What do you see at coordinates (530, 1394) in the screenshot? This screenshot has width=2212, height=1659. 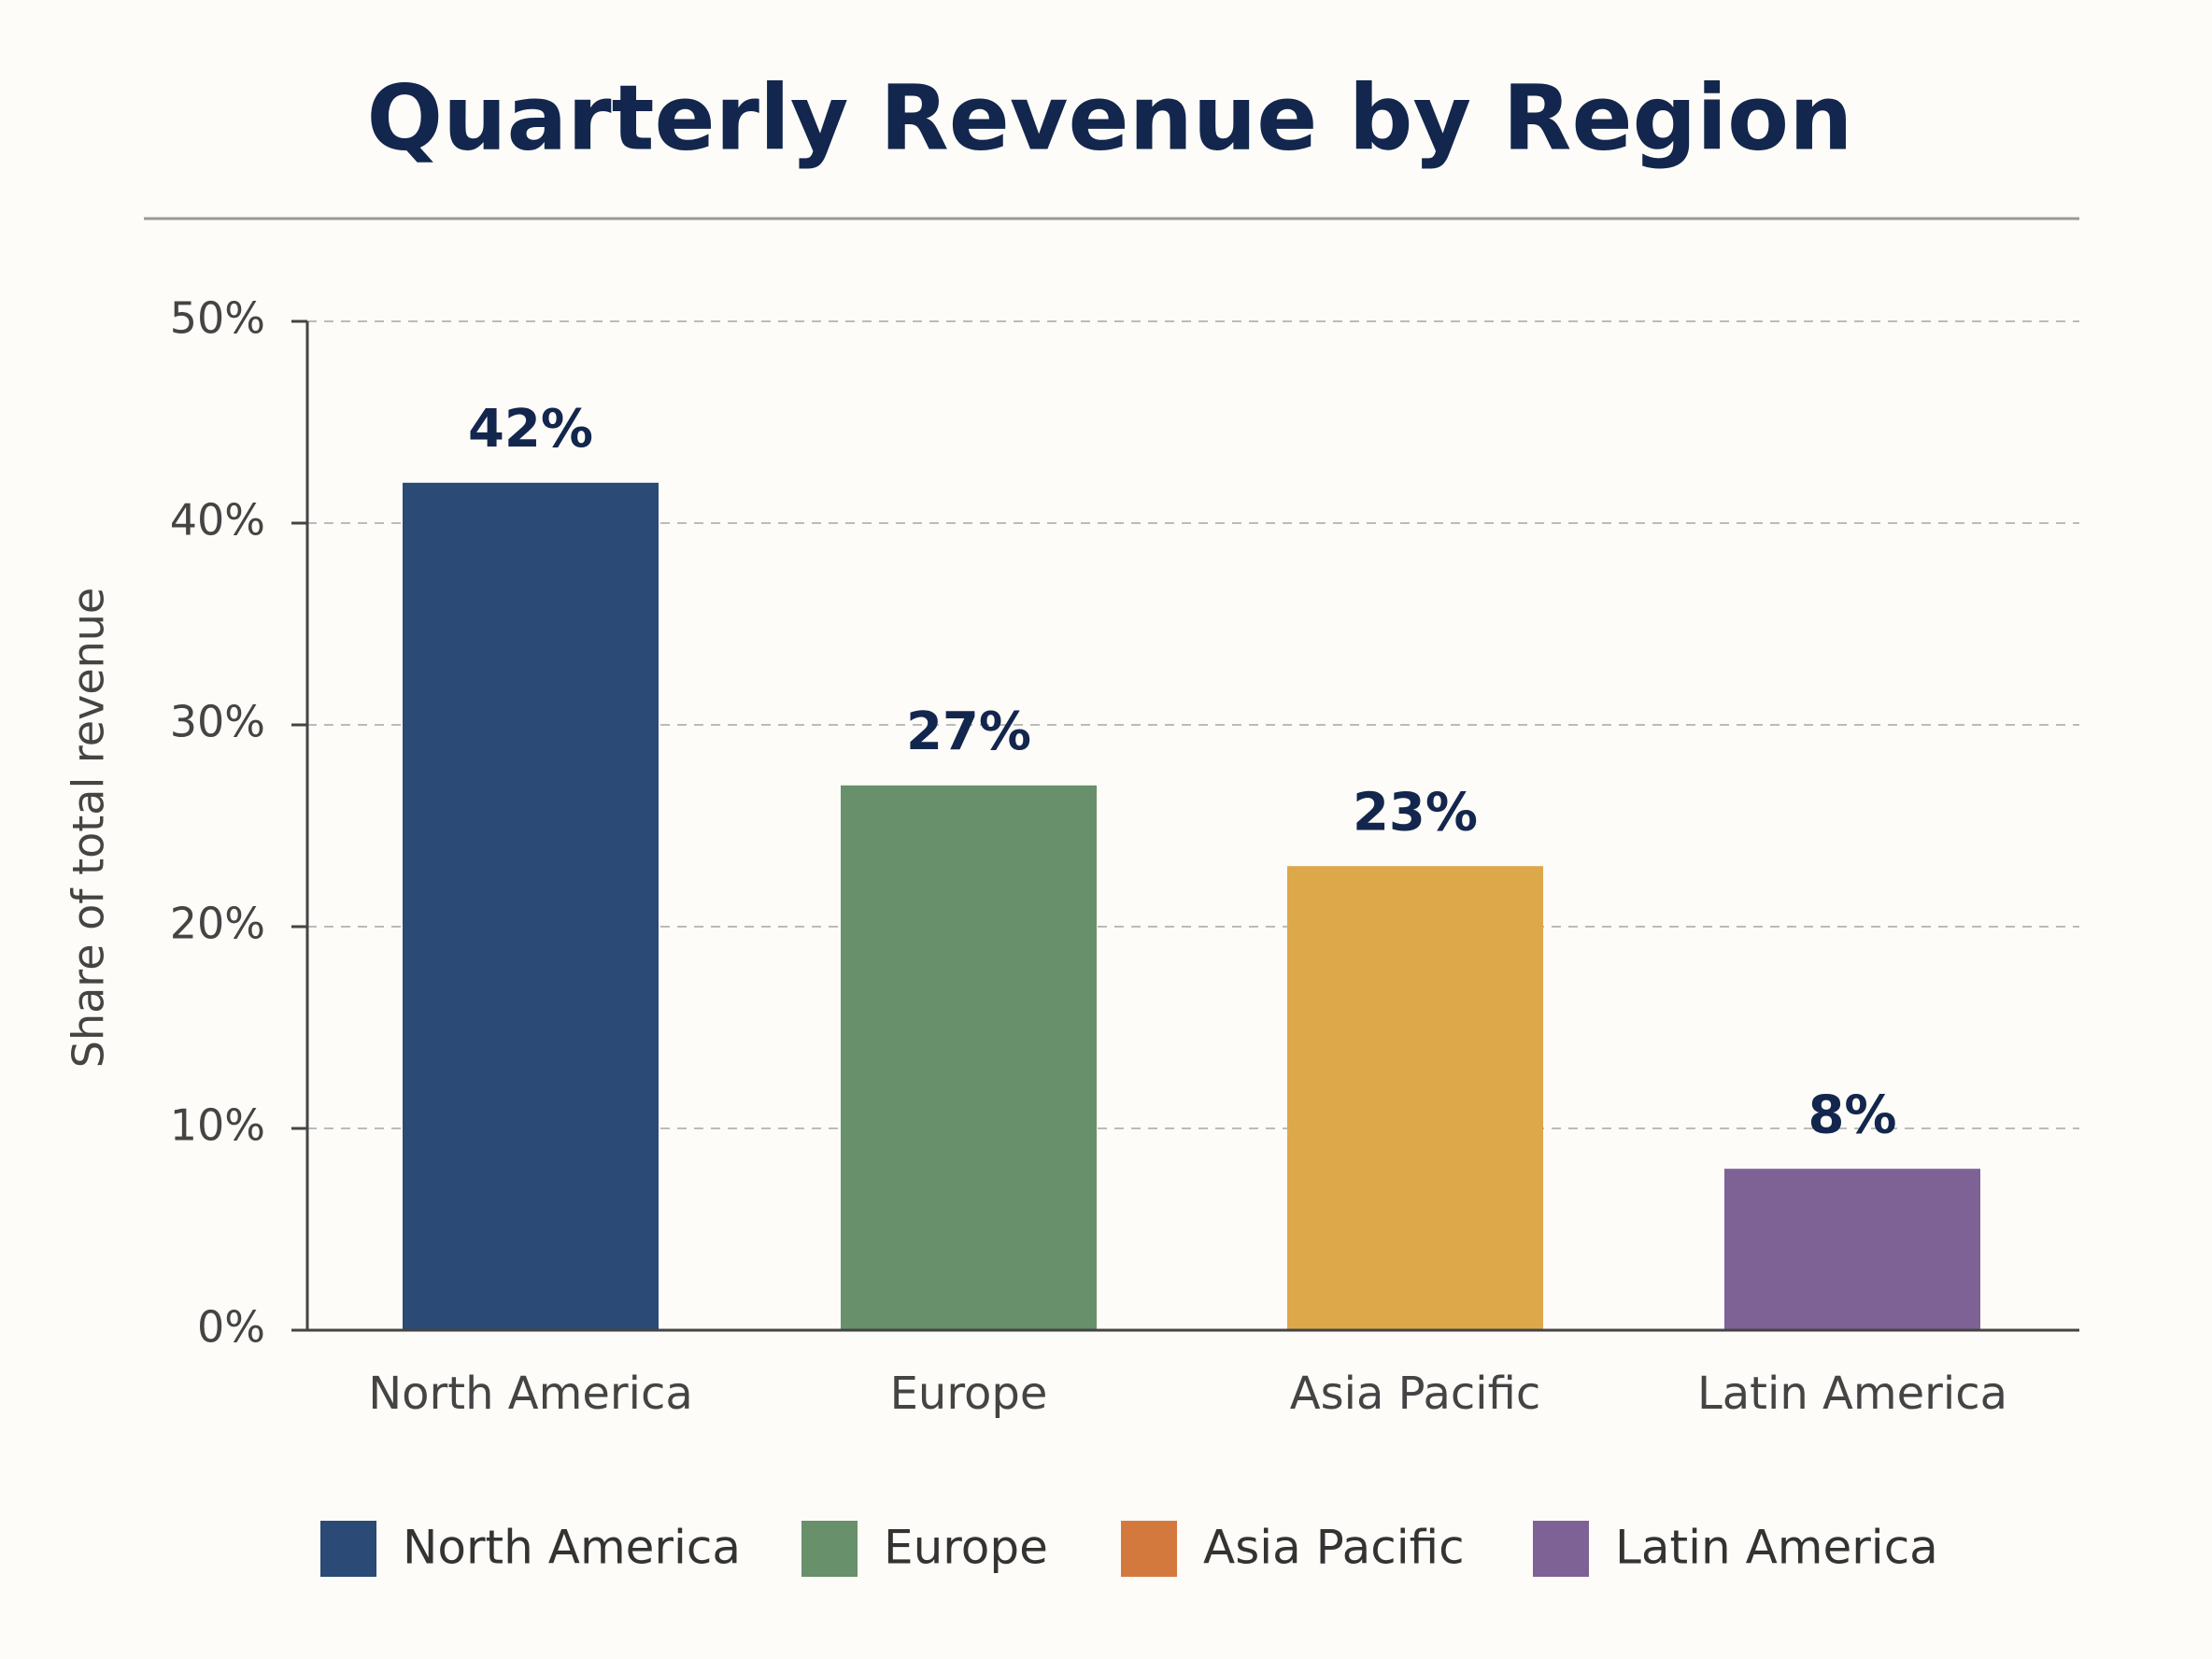 I see `x-tick-label: North America` at bounding box center [530, 1394].